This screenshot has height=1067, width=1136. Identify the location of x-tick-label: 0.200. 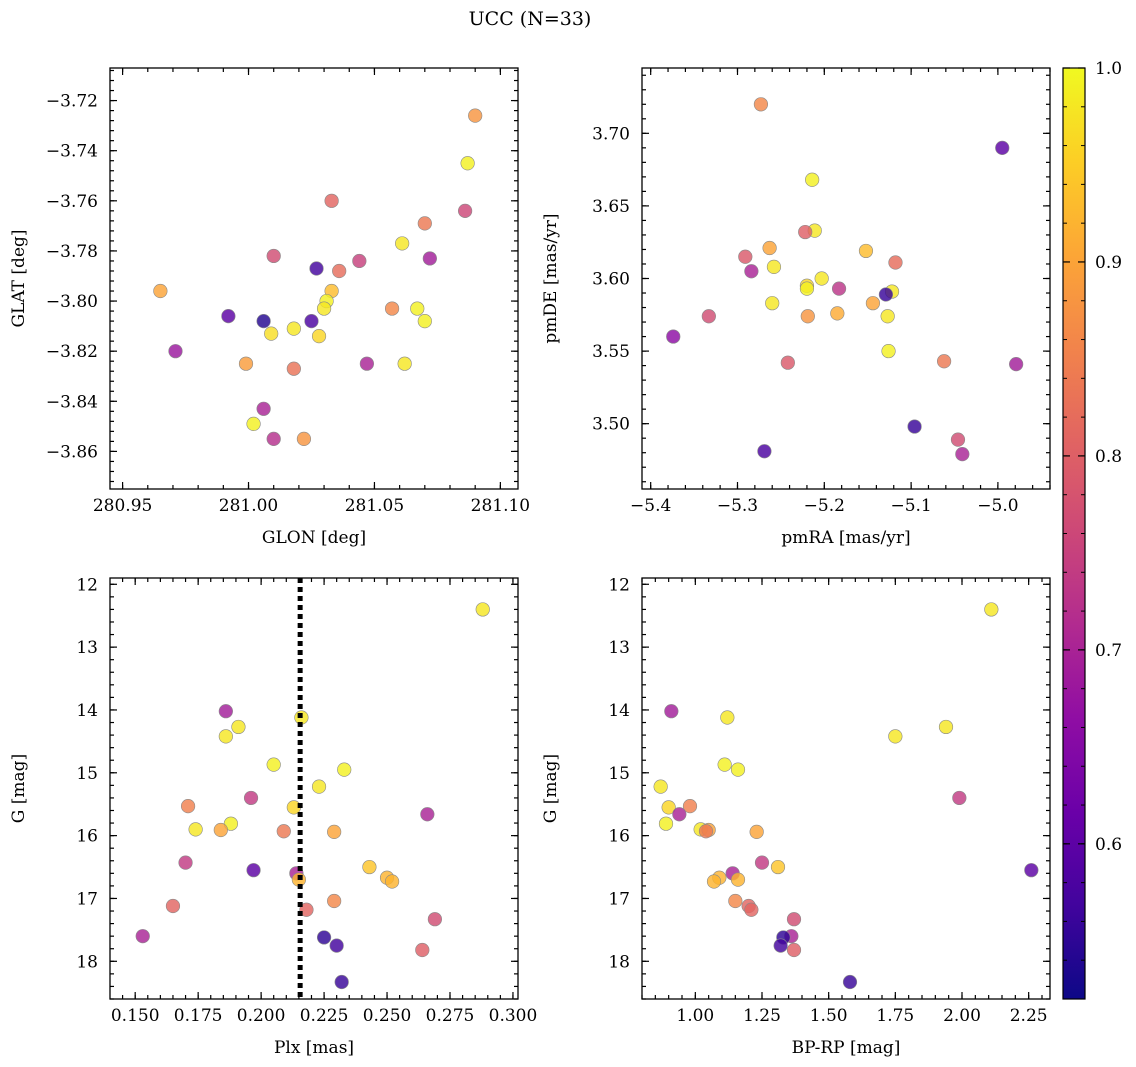
(261, 1016).